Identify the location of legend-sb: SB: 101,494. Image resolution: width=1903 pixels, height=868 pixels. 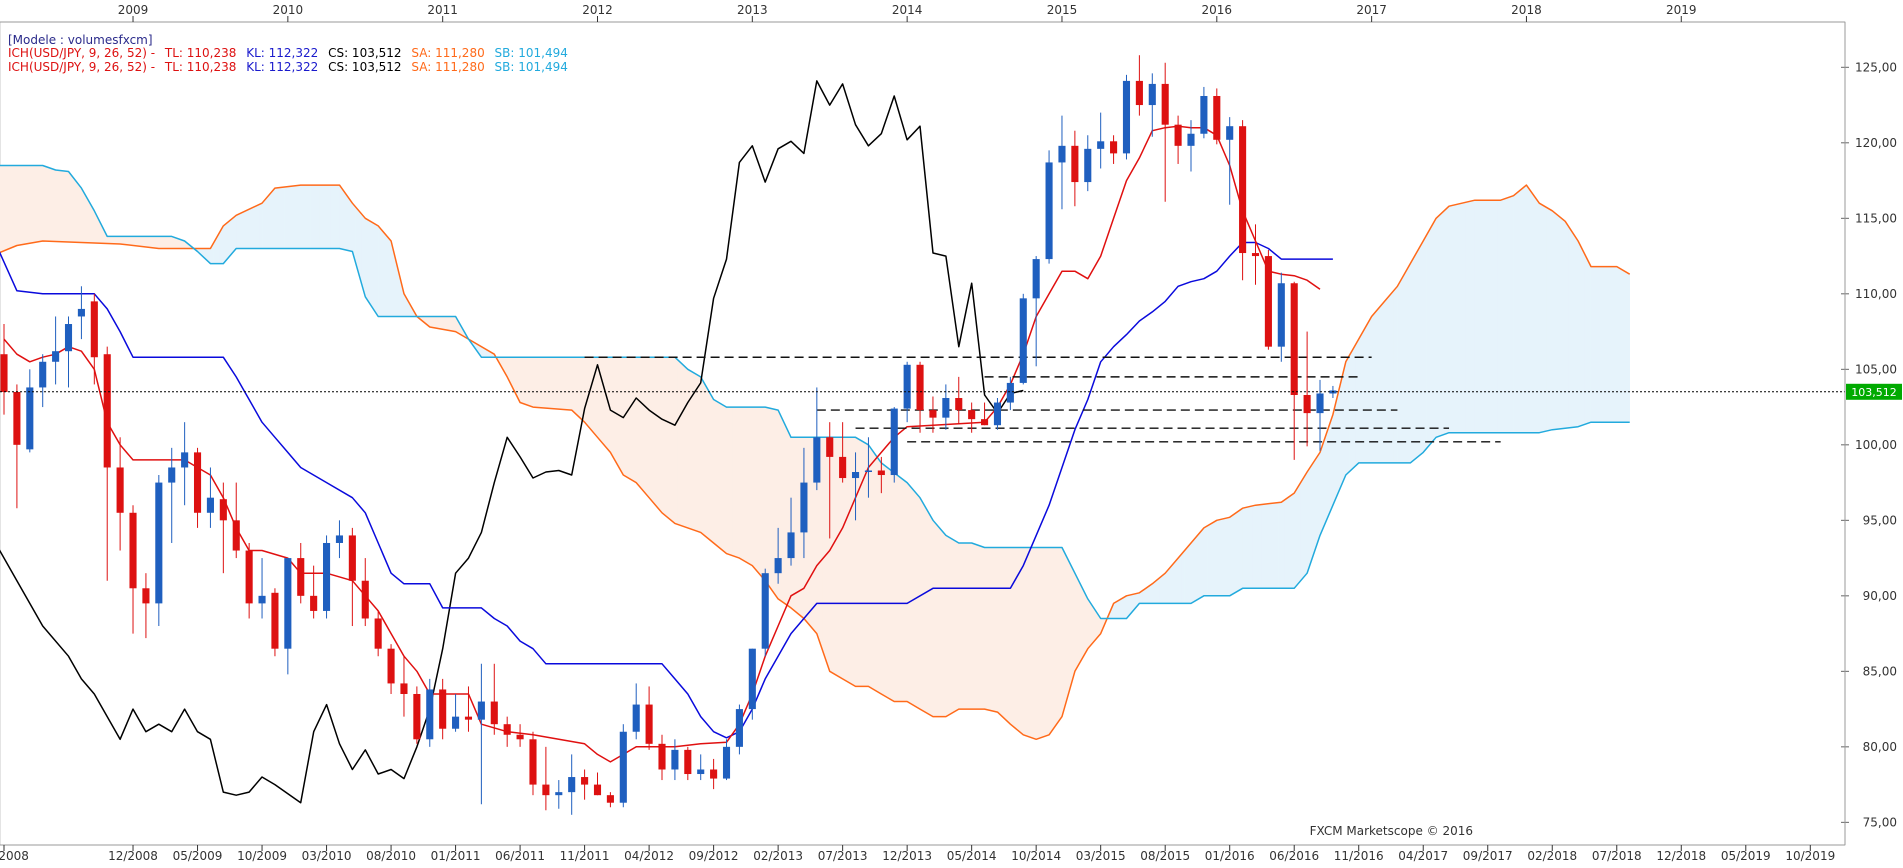
(531, 67).